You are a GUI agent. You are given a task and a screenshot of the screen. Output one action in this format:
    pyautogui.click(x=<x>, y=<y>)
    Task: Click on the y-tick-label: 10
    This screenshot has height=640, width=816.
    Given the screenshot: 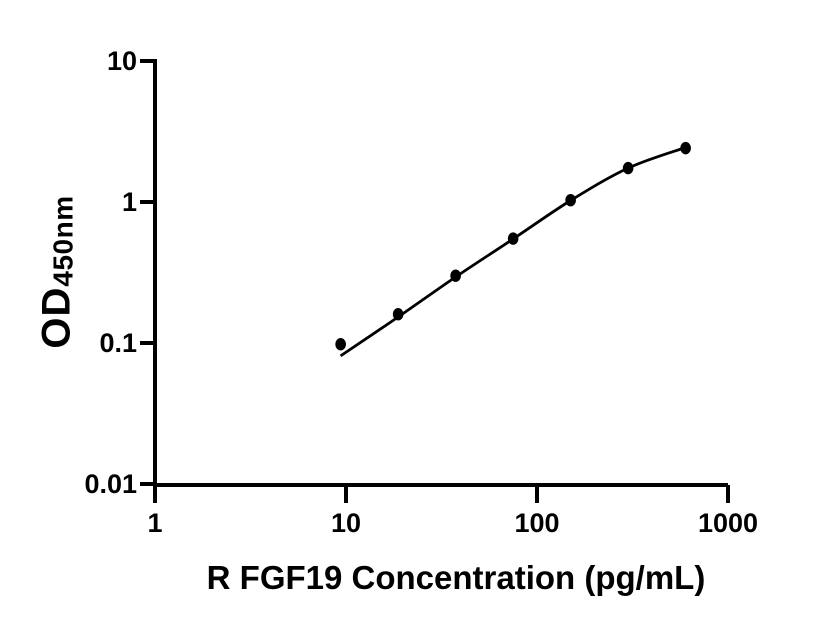 What is the action you would take?
    pyautogui.click(x=121, y=61)
    